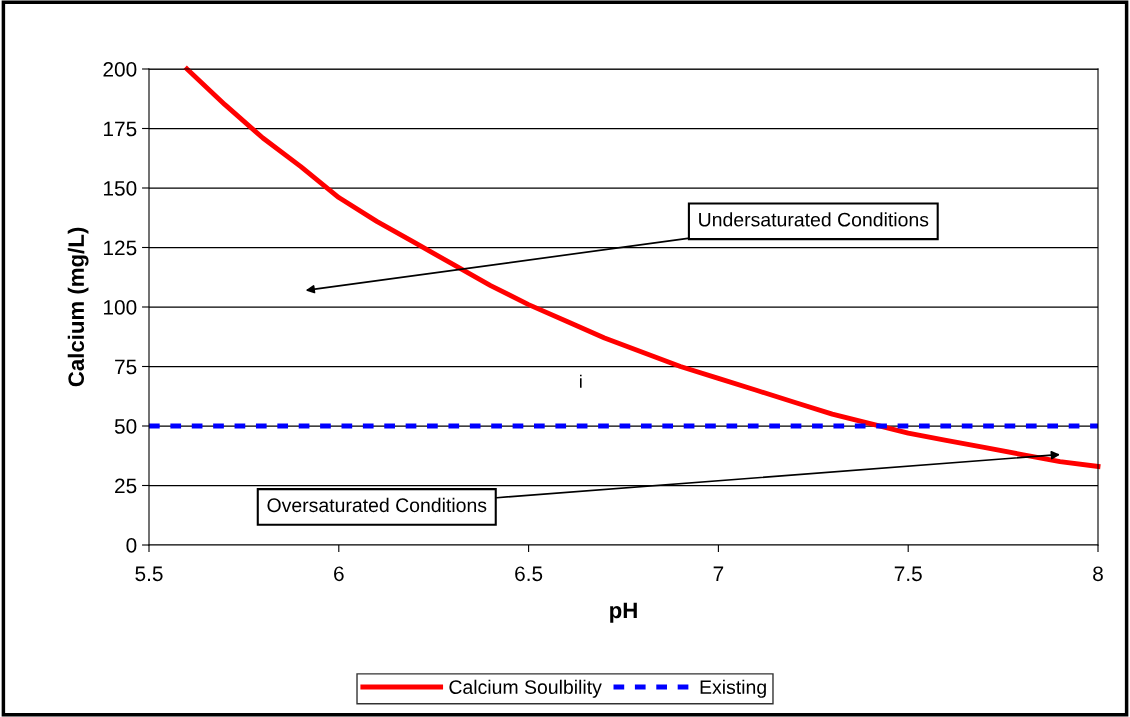  I want to click on x-axis-title: pH, so click(623, 612).